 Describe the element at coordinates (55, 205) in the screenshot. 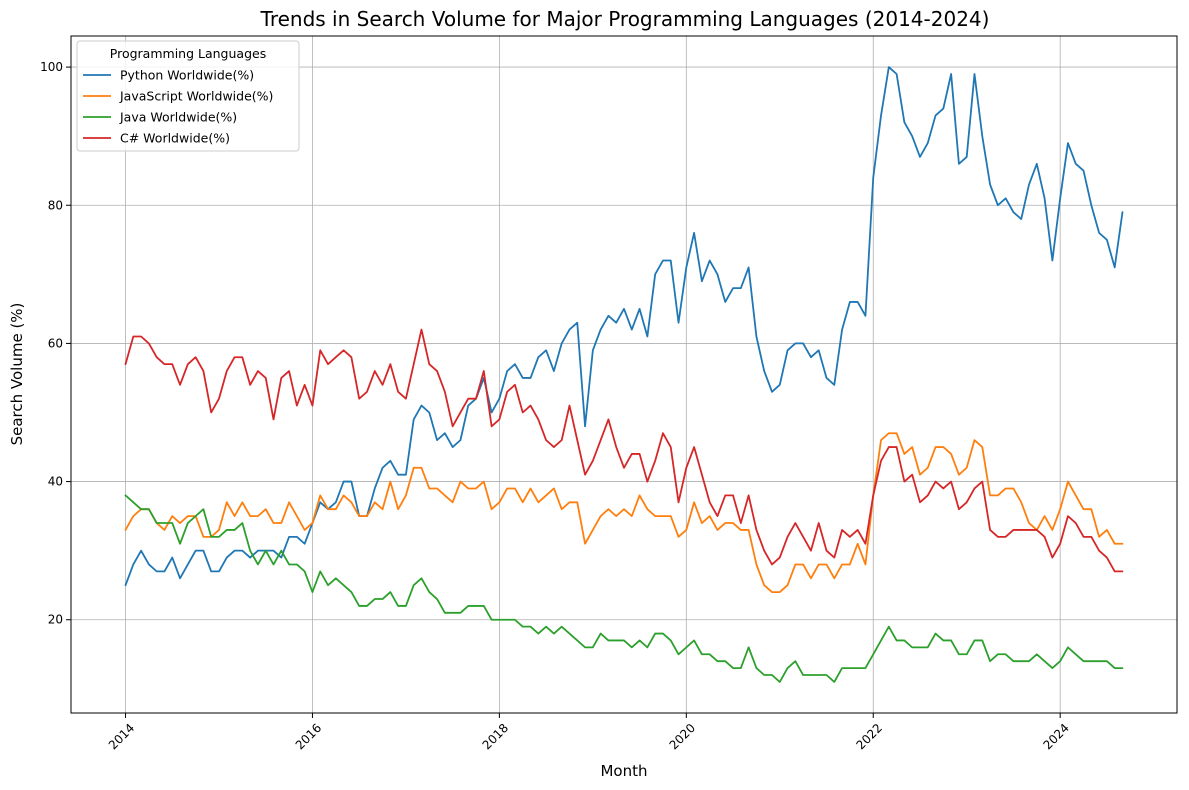

I see `y-tick-label: 80` at that location.